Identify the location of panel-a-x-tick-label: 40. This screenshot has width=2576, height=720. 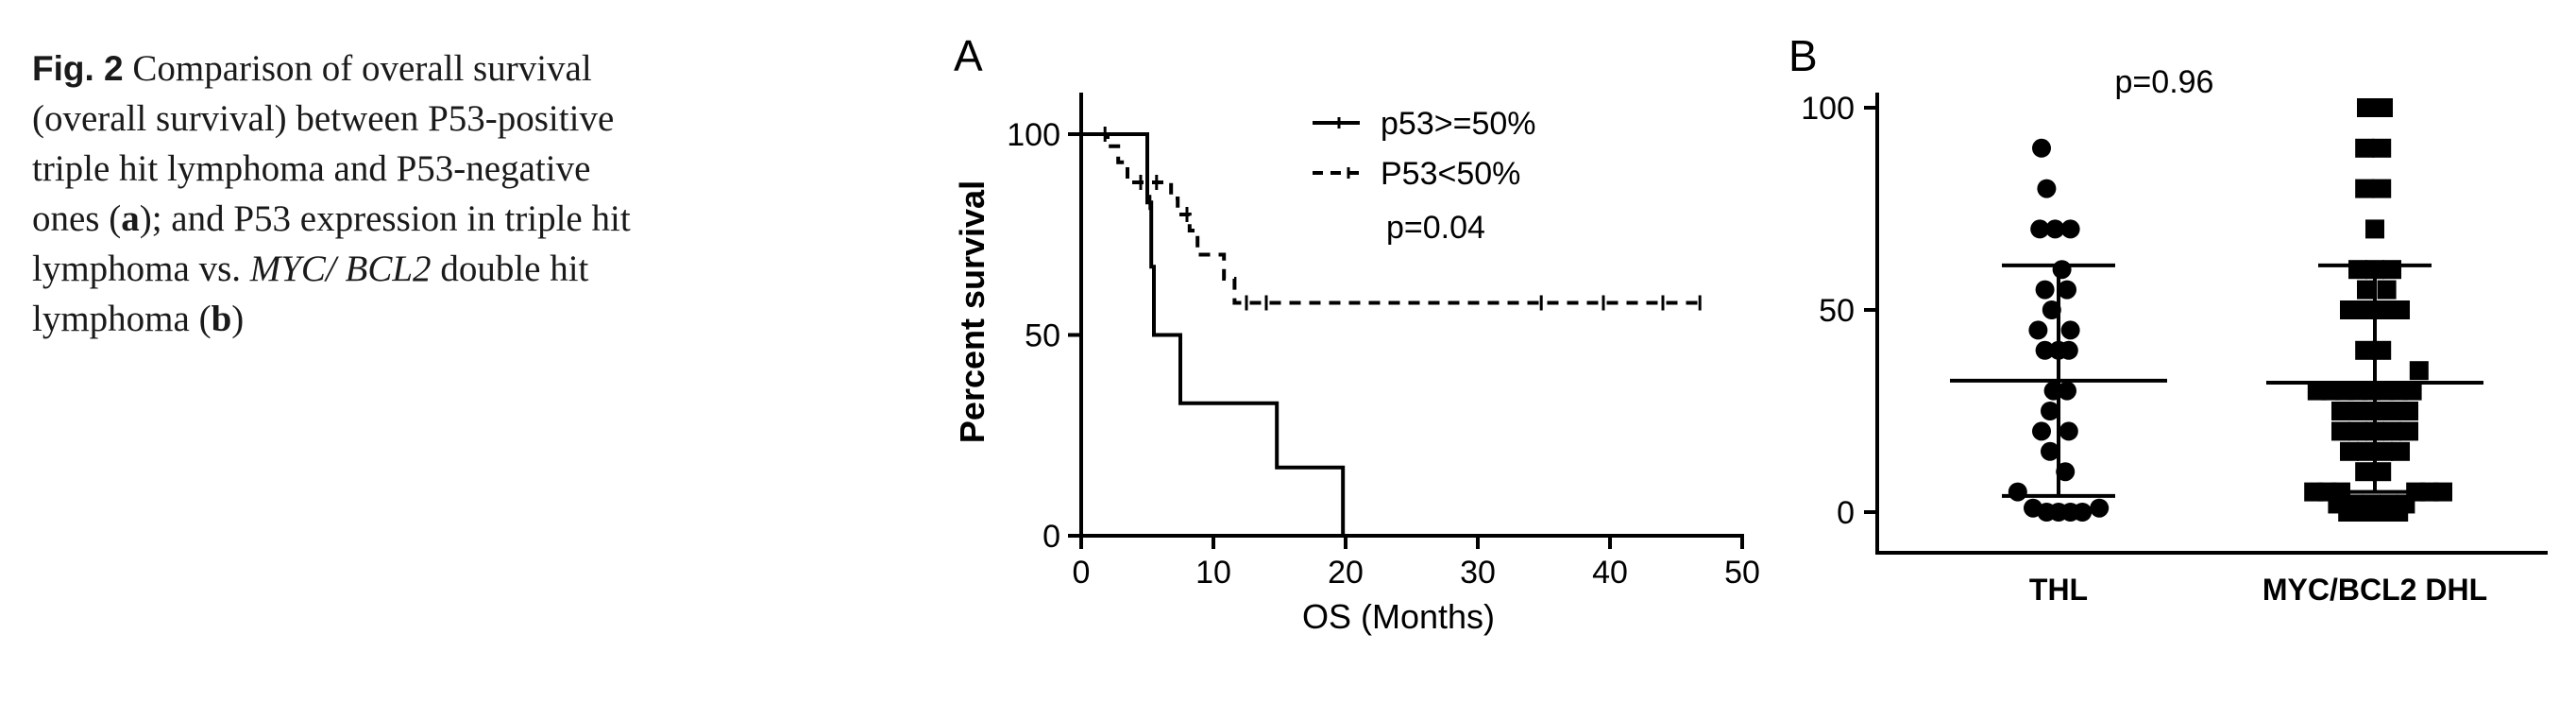
(1610, 573).